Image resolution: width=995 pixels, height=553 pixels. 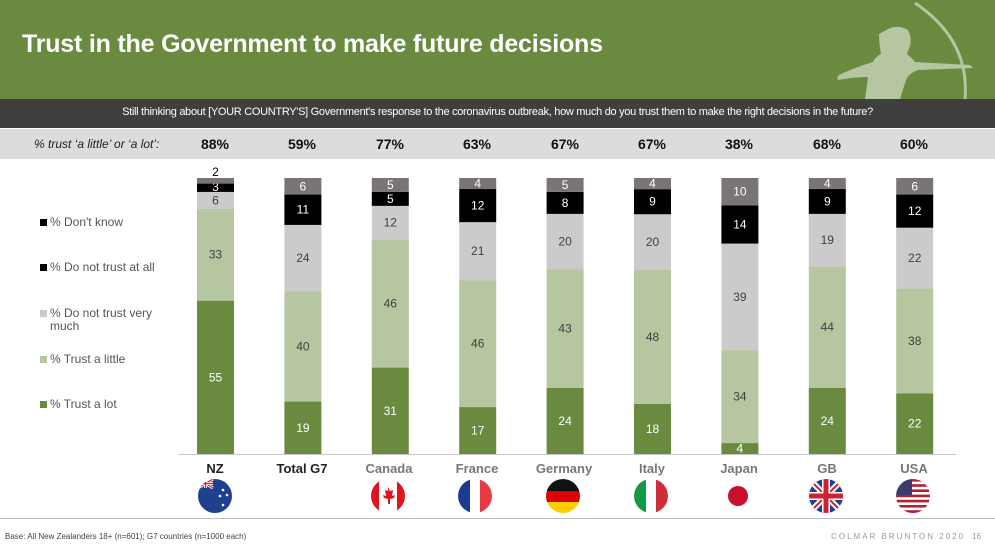 What do you see at coordinates (651, 468) in the screenshot?
I see `x-tick-label: Italy` at bounding box center [651, 468].